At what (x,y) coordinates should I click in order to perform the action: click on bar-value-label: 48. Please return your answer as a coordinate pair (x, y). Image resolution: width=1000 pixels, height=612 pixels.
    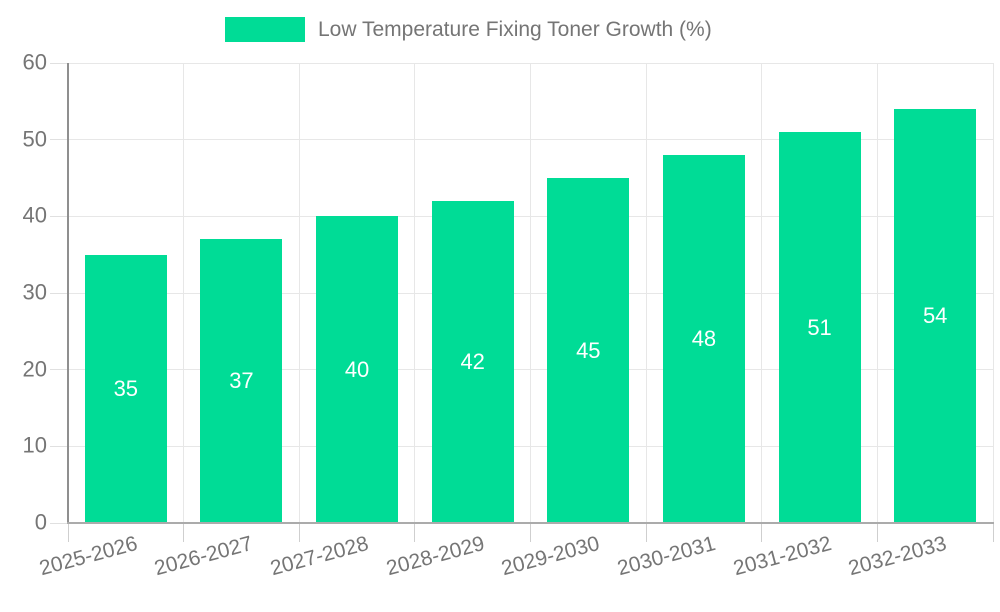
    Looking at the image, I should click on (704, 338).